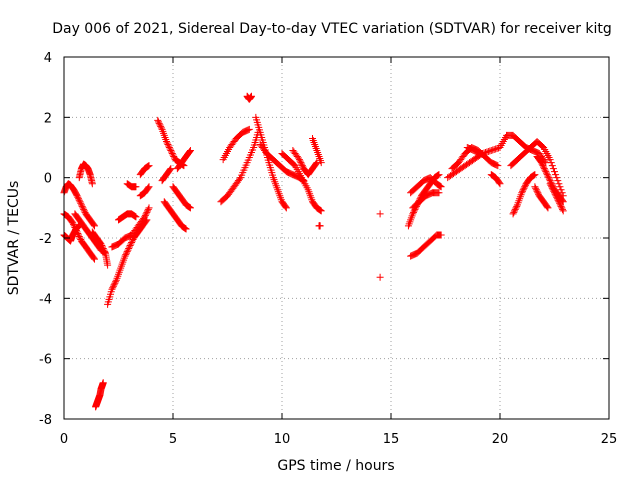  Describe the element at coordinates (131, 185) in the screenshot. I see `series-t11` at that location.